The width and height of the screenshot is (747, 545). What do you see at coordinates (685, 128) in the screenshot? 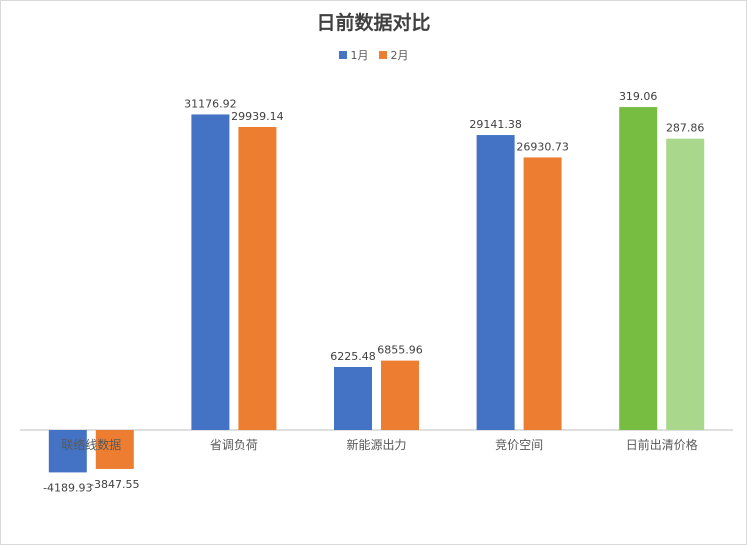
I see `value-label-2-cat-5: 287.86` at bounding box center [685, 128].